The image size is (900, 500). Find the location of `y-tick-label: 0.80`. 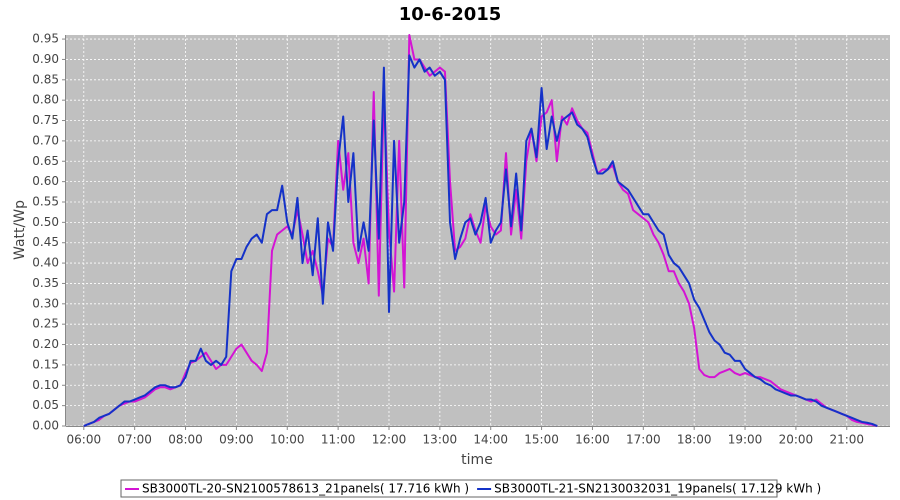

y-tick-label: 0.80 is located at coordinates (45, 100).